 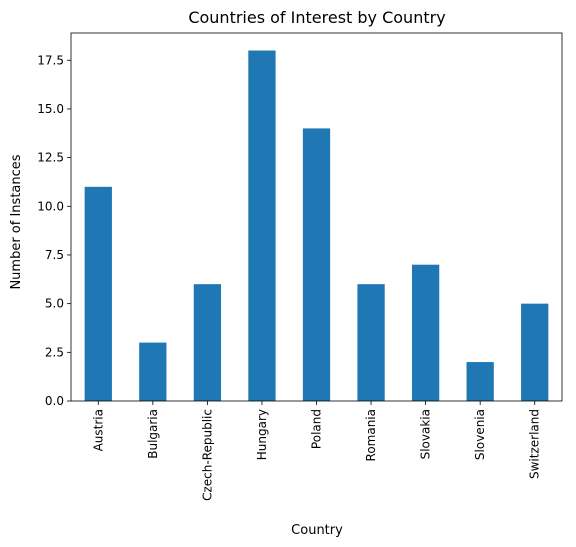 What do you see at coordinates (535, 444) in the screenshot?
I see `x-tick-label-switzerland: Switzerland` at bounding box center [535, 444].